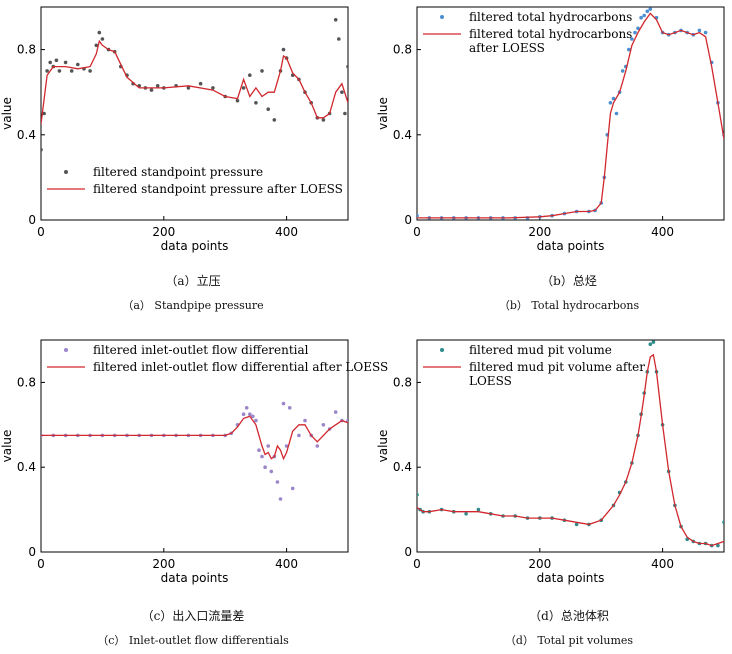 This screenshot has height=654, width=732. Describe the element at coordinates (539, 232) in the screenshot. I see `panel-1-xtick-label-1: 200` at that location.